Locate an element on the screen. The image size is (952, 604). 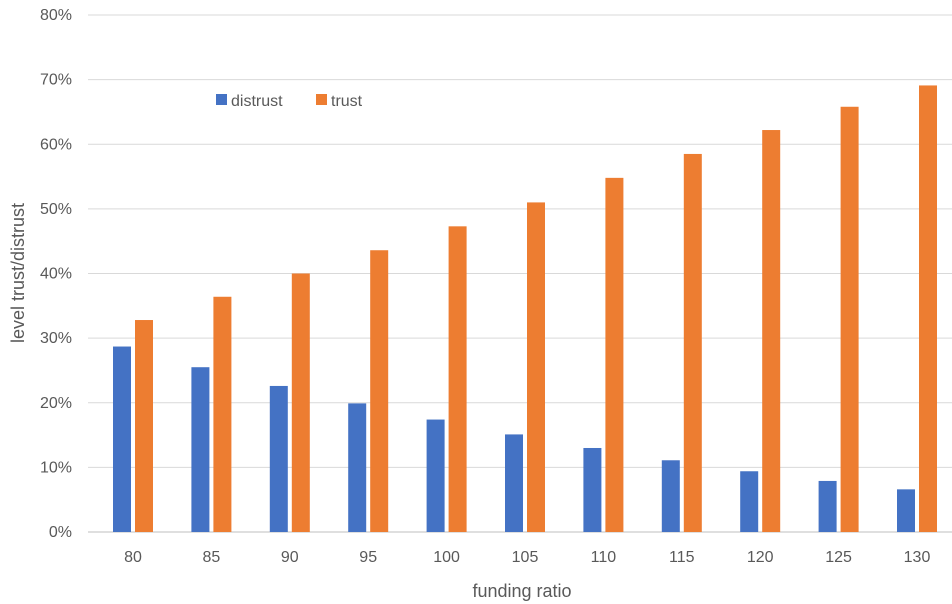
legend: distrust trust is located at coordinates (289, 101).